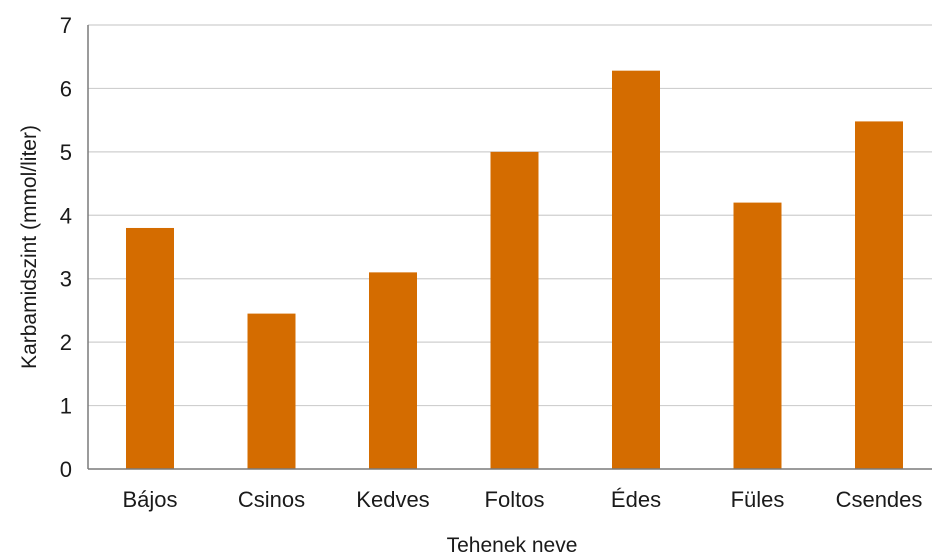 Image resolution: width=940 pixels, height=559 pixels. Describe the element at coordinates (512, 545) in the screenshot. I see `x-axis-title: Tehenek neve` at that location.